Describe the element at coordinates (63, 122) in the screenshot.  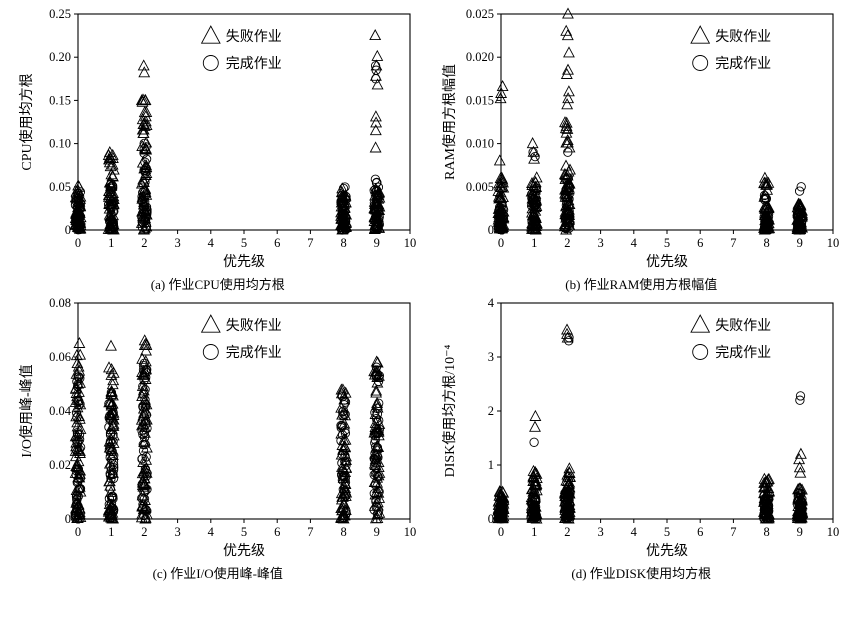
I see `y-axis: 0 0.05 0.10 0.15 0.20 0.25` at that location.